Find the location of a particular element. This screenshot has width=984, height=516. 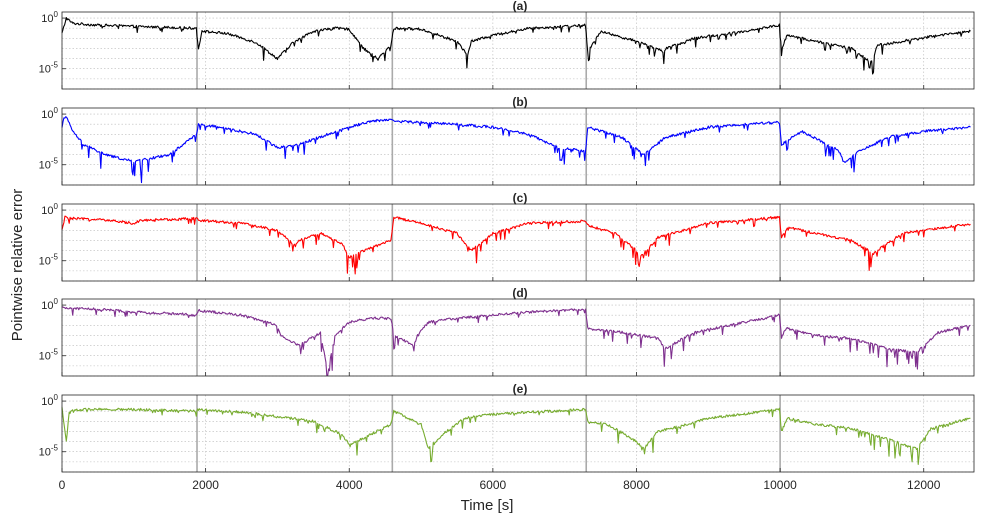

x-tick-label: 6000 is located at coordinates (493, 485).